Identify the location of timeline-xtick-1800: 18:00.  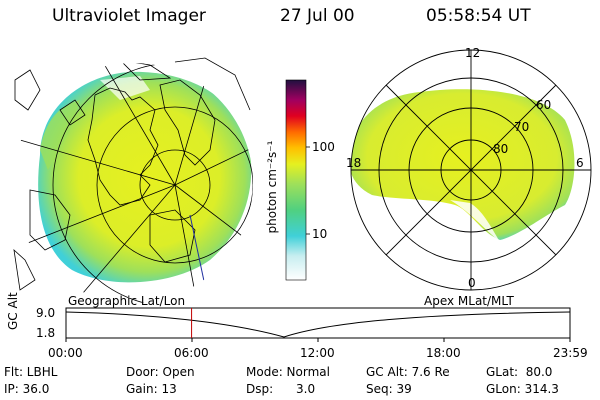
(443, 353).